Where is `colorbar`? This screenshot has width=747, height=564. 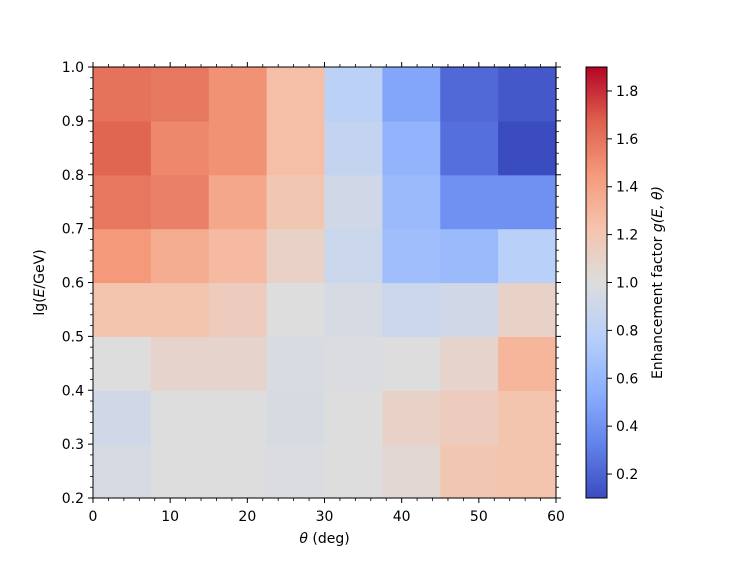
colorbar is located at coordinates (596, 282).